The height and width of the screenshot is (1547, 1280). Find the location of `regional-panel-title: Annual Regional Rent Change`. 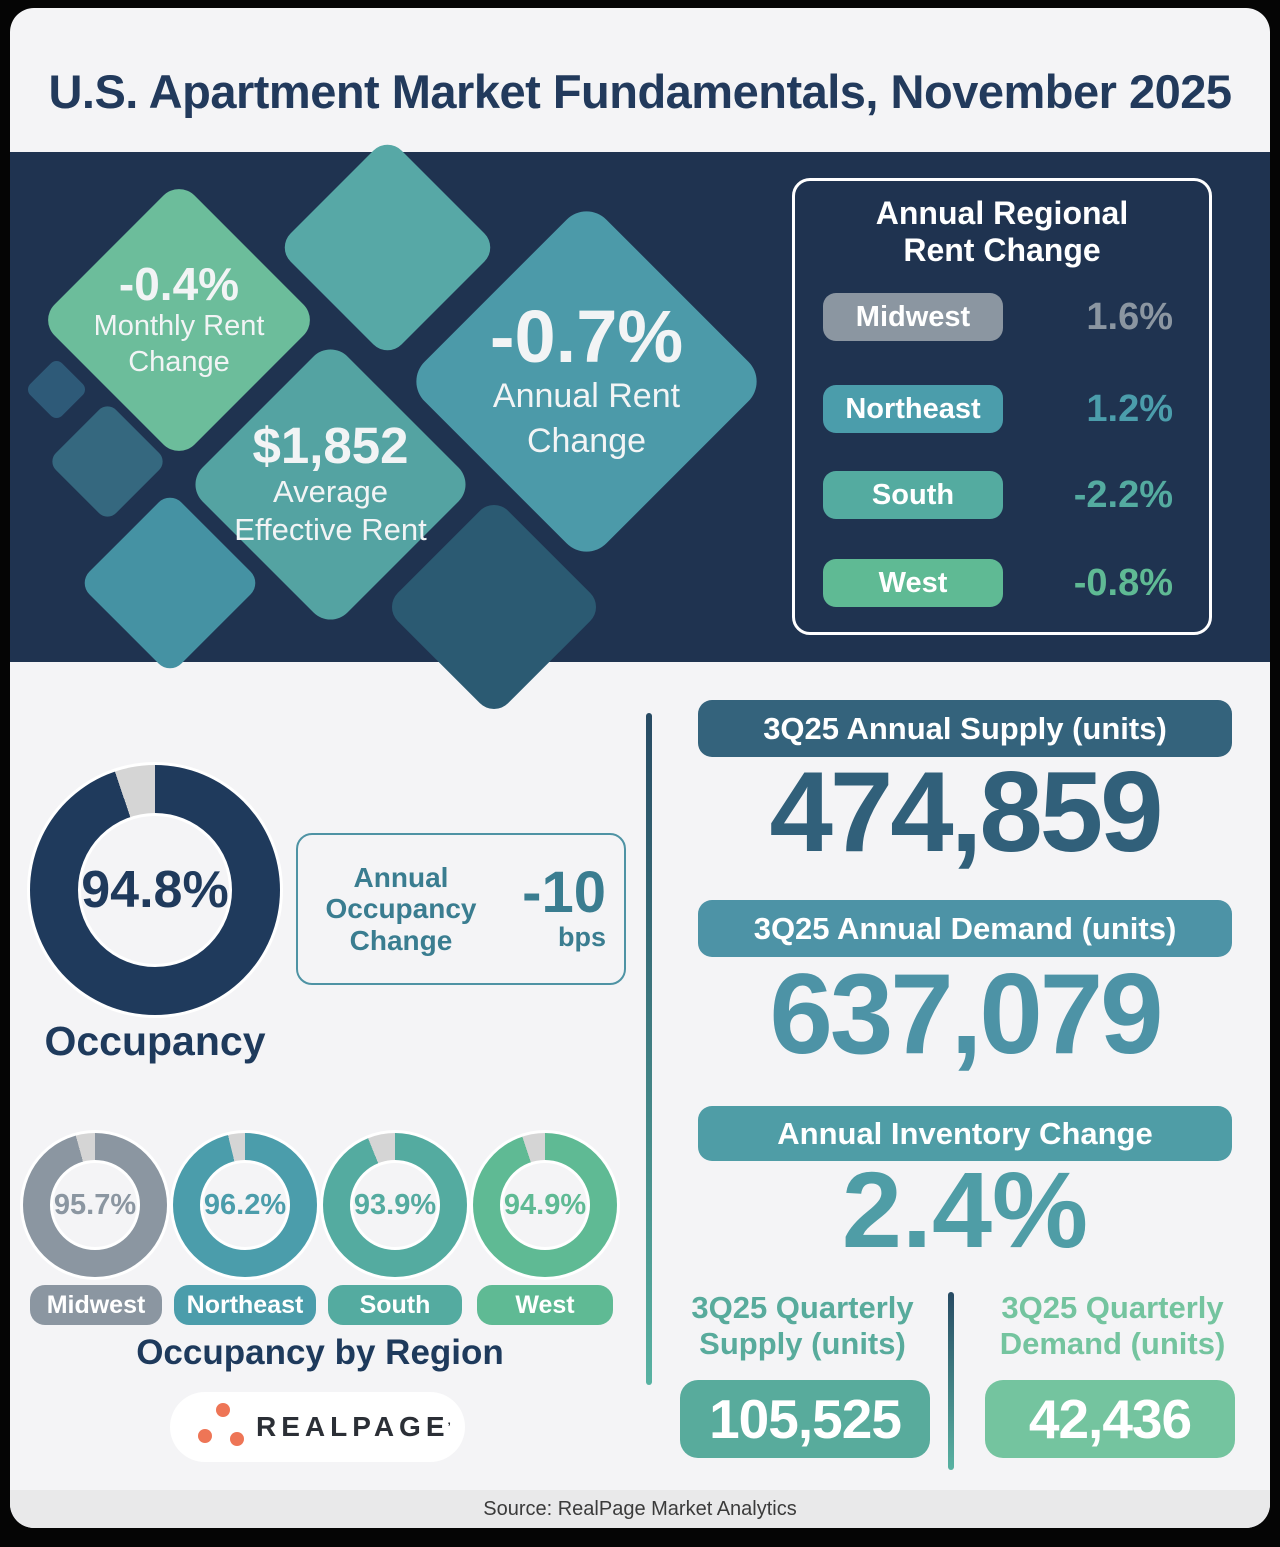

regional-panel-title: Annual Regional Rent Change is located at coordinates (1002, 232).